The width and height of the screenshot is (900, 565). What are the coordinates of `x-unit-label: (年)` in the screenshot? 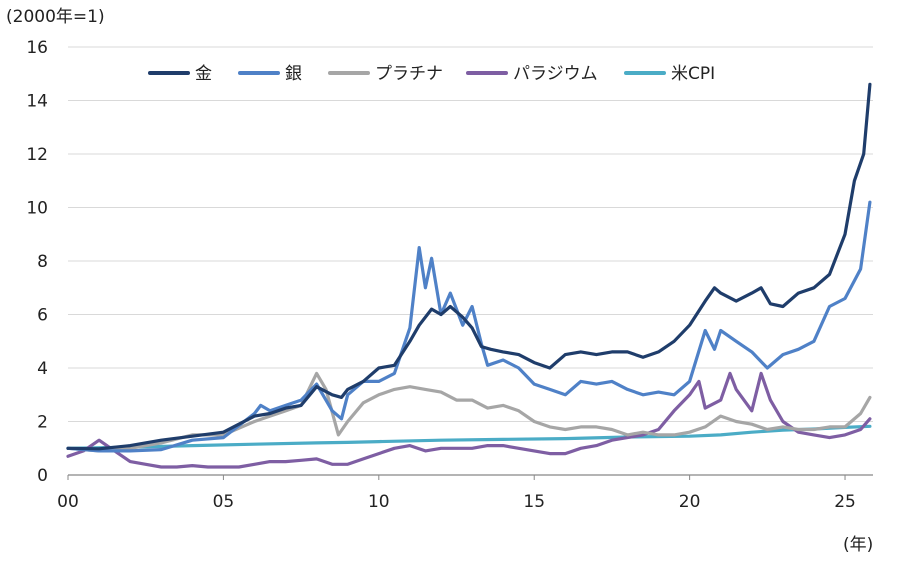 It's located at (858, 545).